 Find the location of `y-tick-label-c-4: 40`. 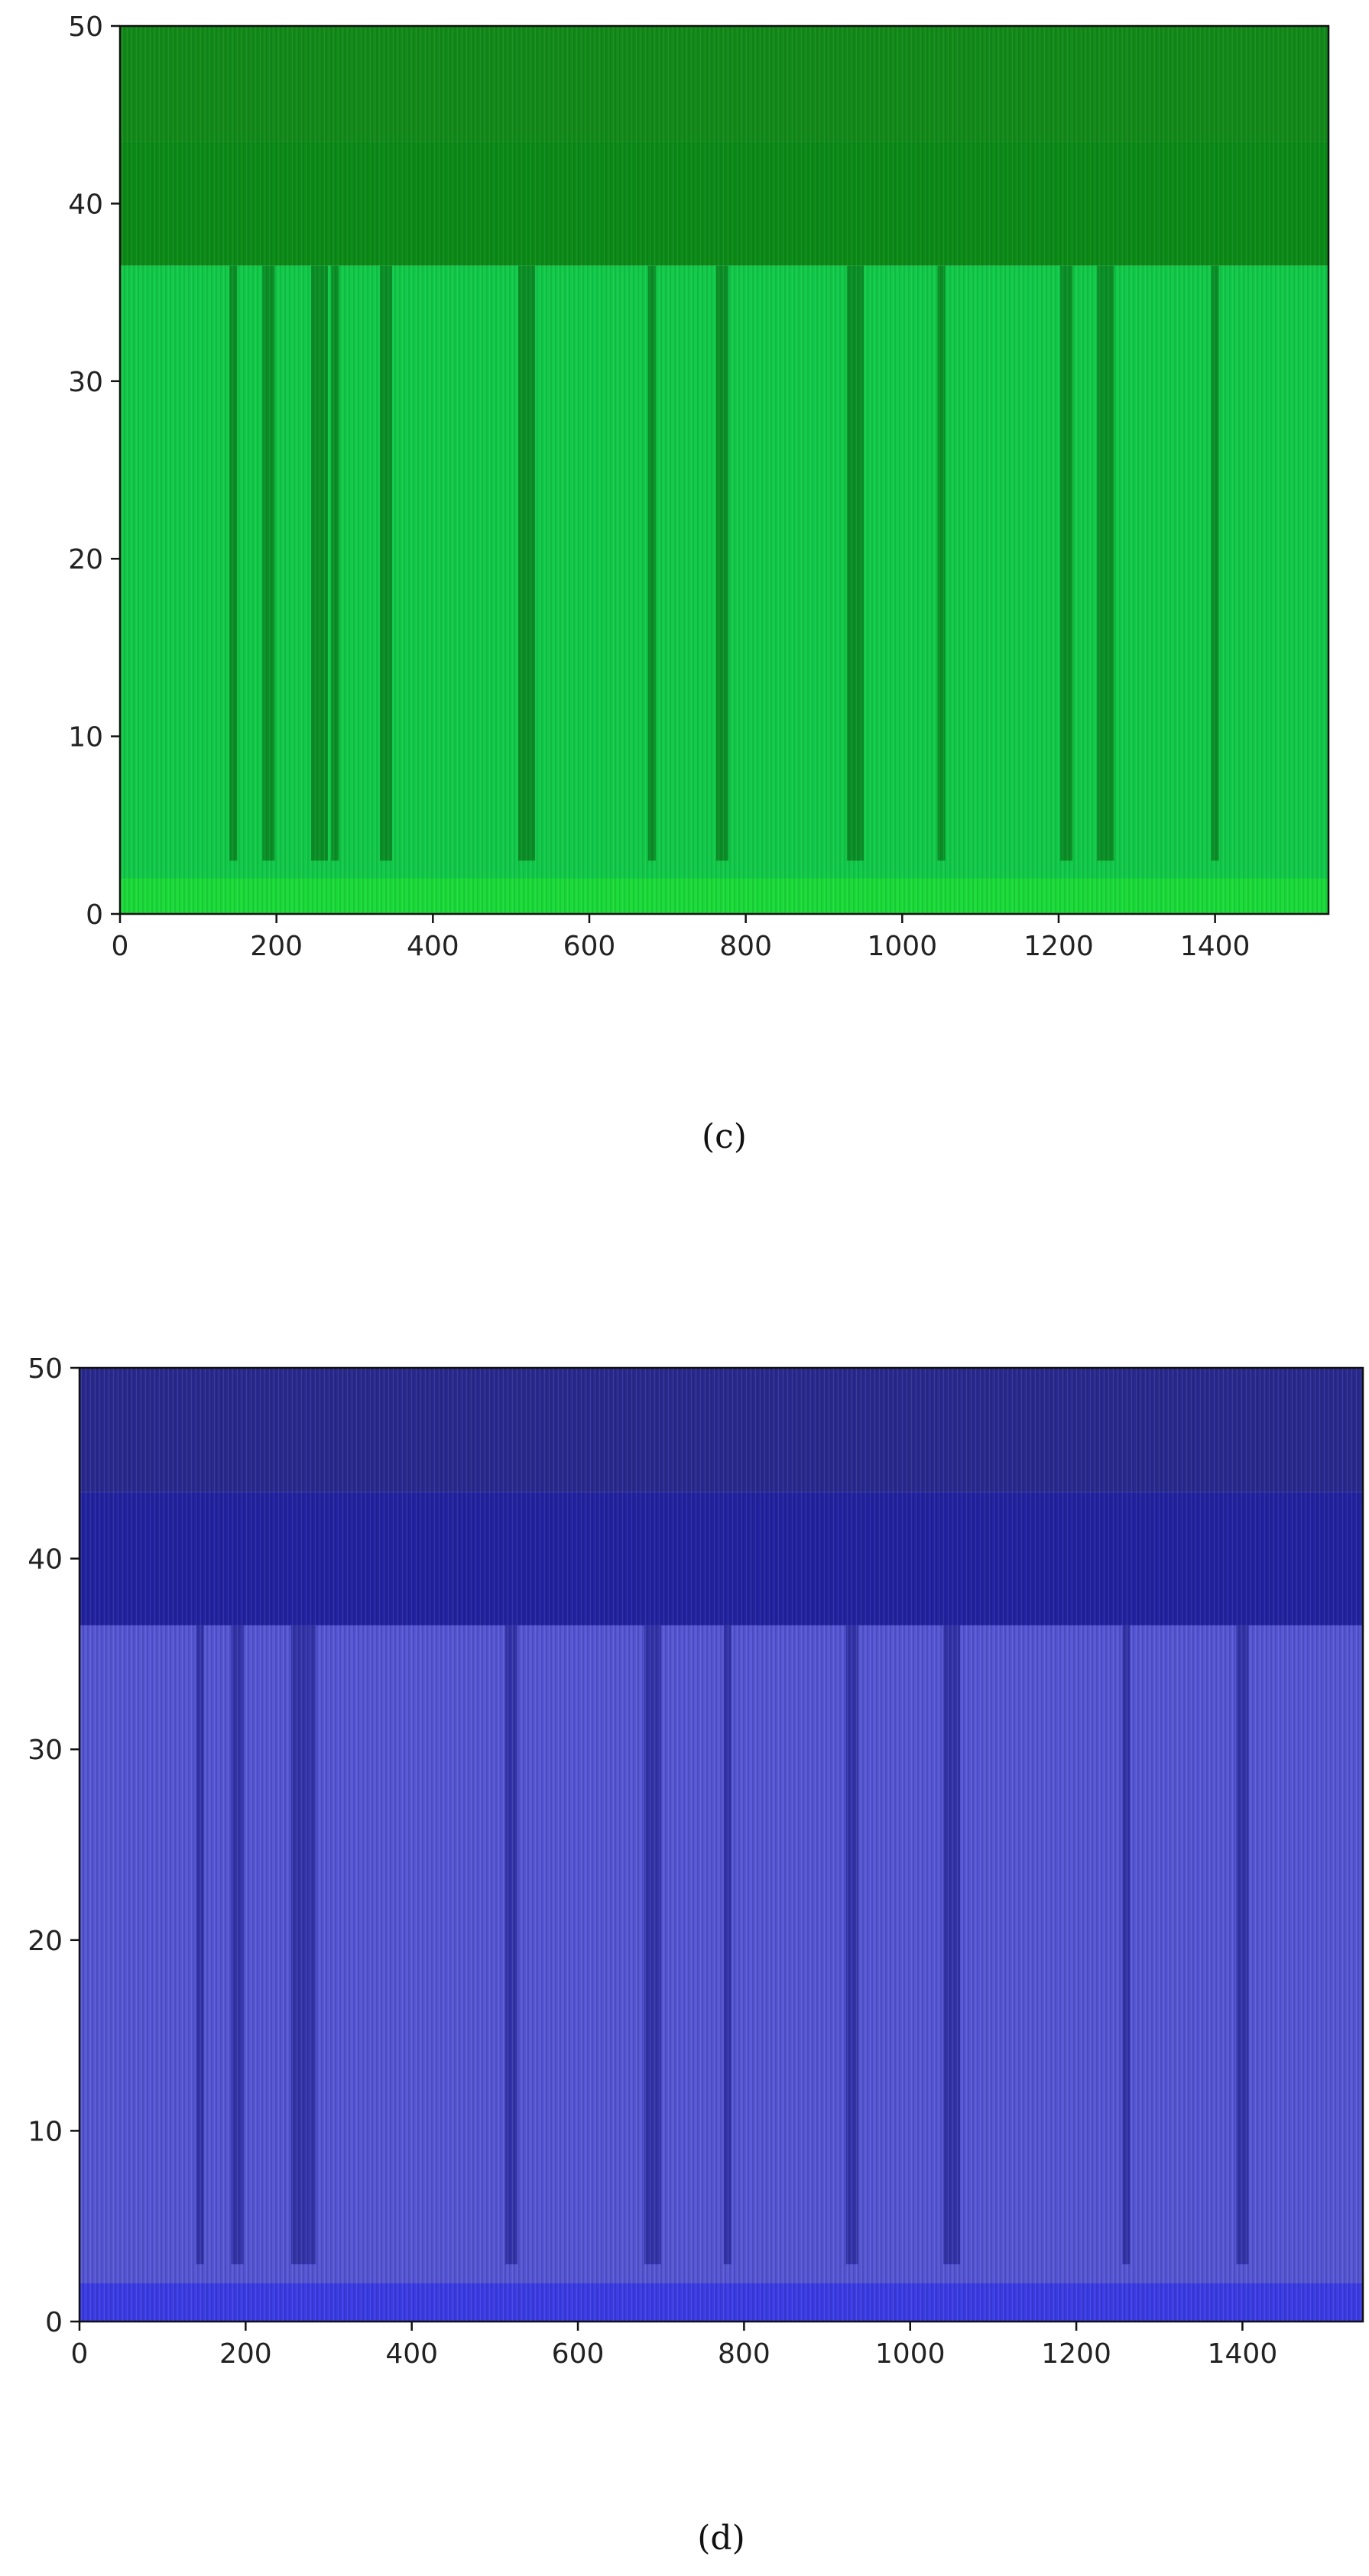

y-tick-label-c-4: 40 is located at coordinates (85, 204).